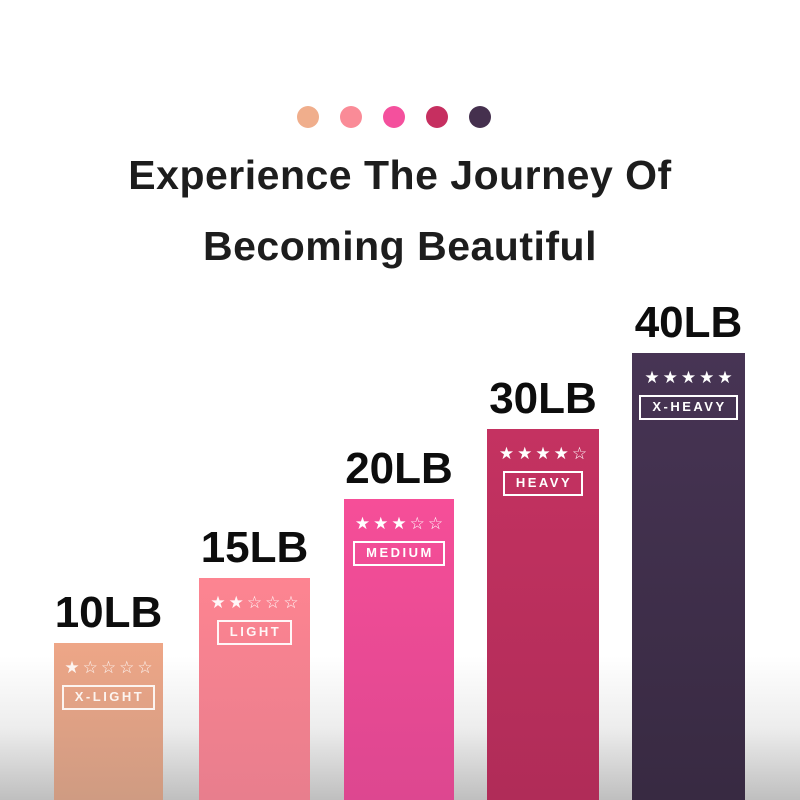  I want to click on page-title-line-2: Becoming Beautiful, so click(400, 246).